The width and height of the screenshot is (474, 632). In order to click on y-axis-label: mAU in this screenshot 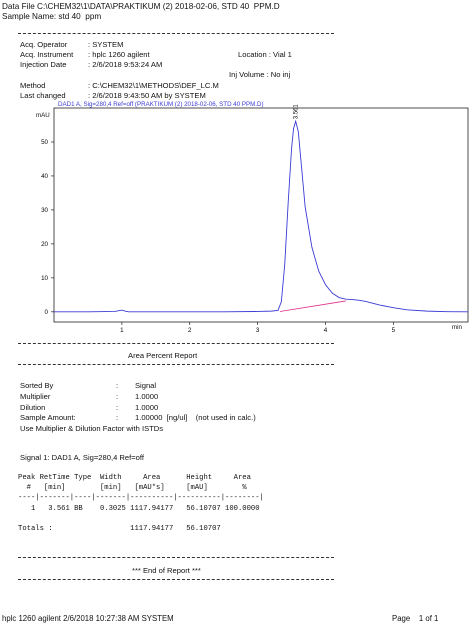, I will do `click(43, 115)`.